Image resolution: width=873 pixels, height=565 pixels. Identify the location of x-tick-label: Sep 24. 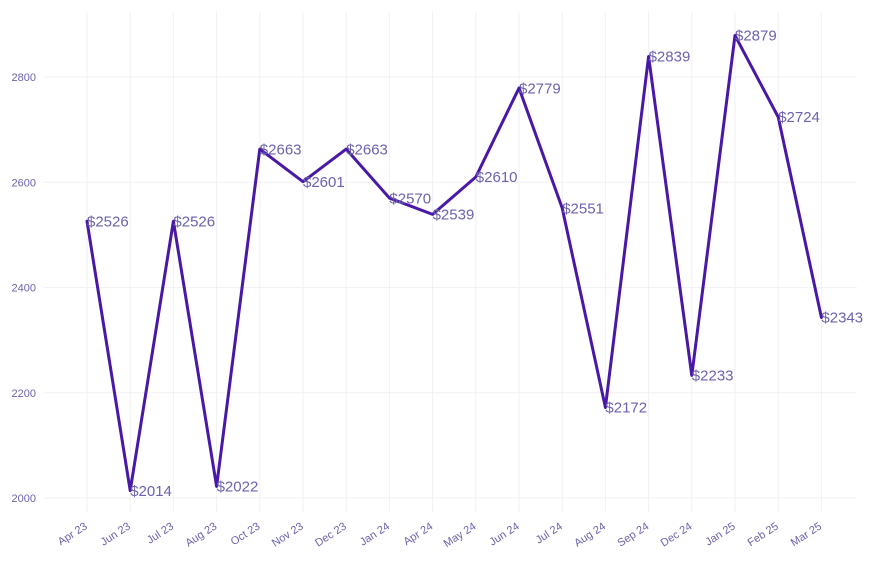
(633, 534).